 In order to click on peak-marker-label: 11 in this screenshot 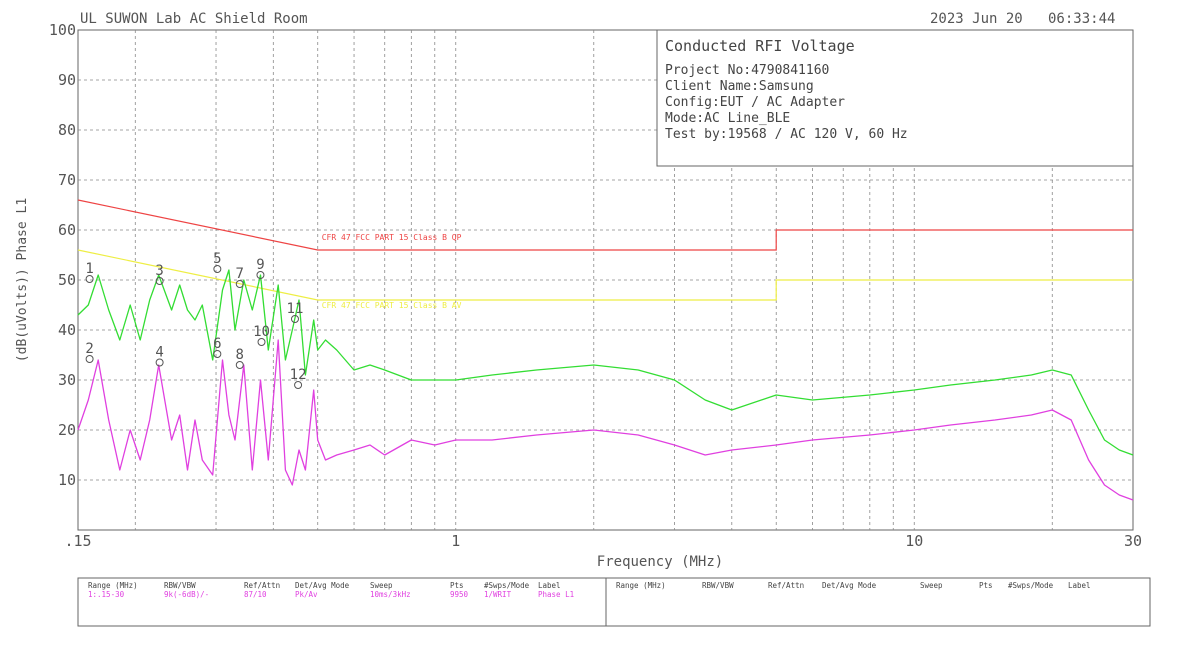, I will do `click(295, 309)`.